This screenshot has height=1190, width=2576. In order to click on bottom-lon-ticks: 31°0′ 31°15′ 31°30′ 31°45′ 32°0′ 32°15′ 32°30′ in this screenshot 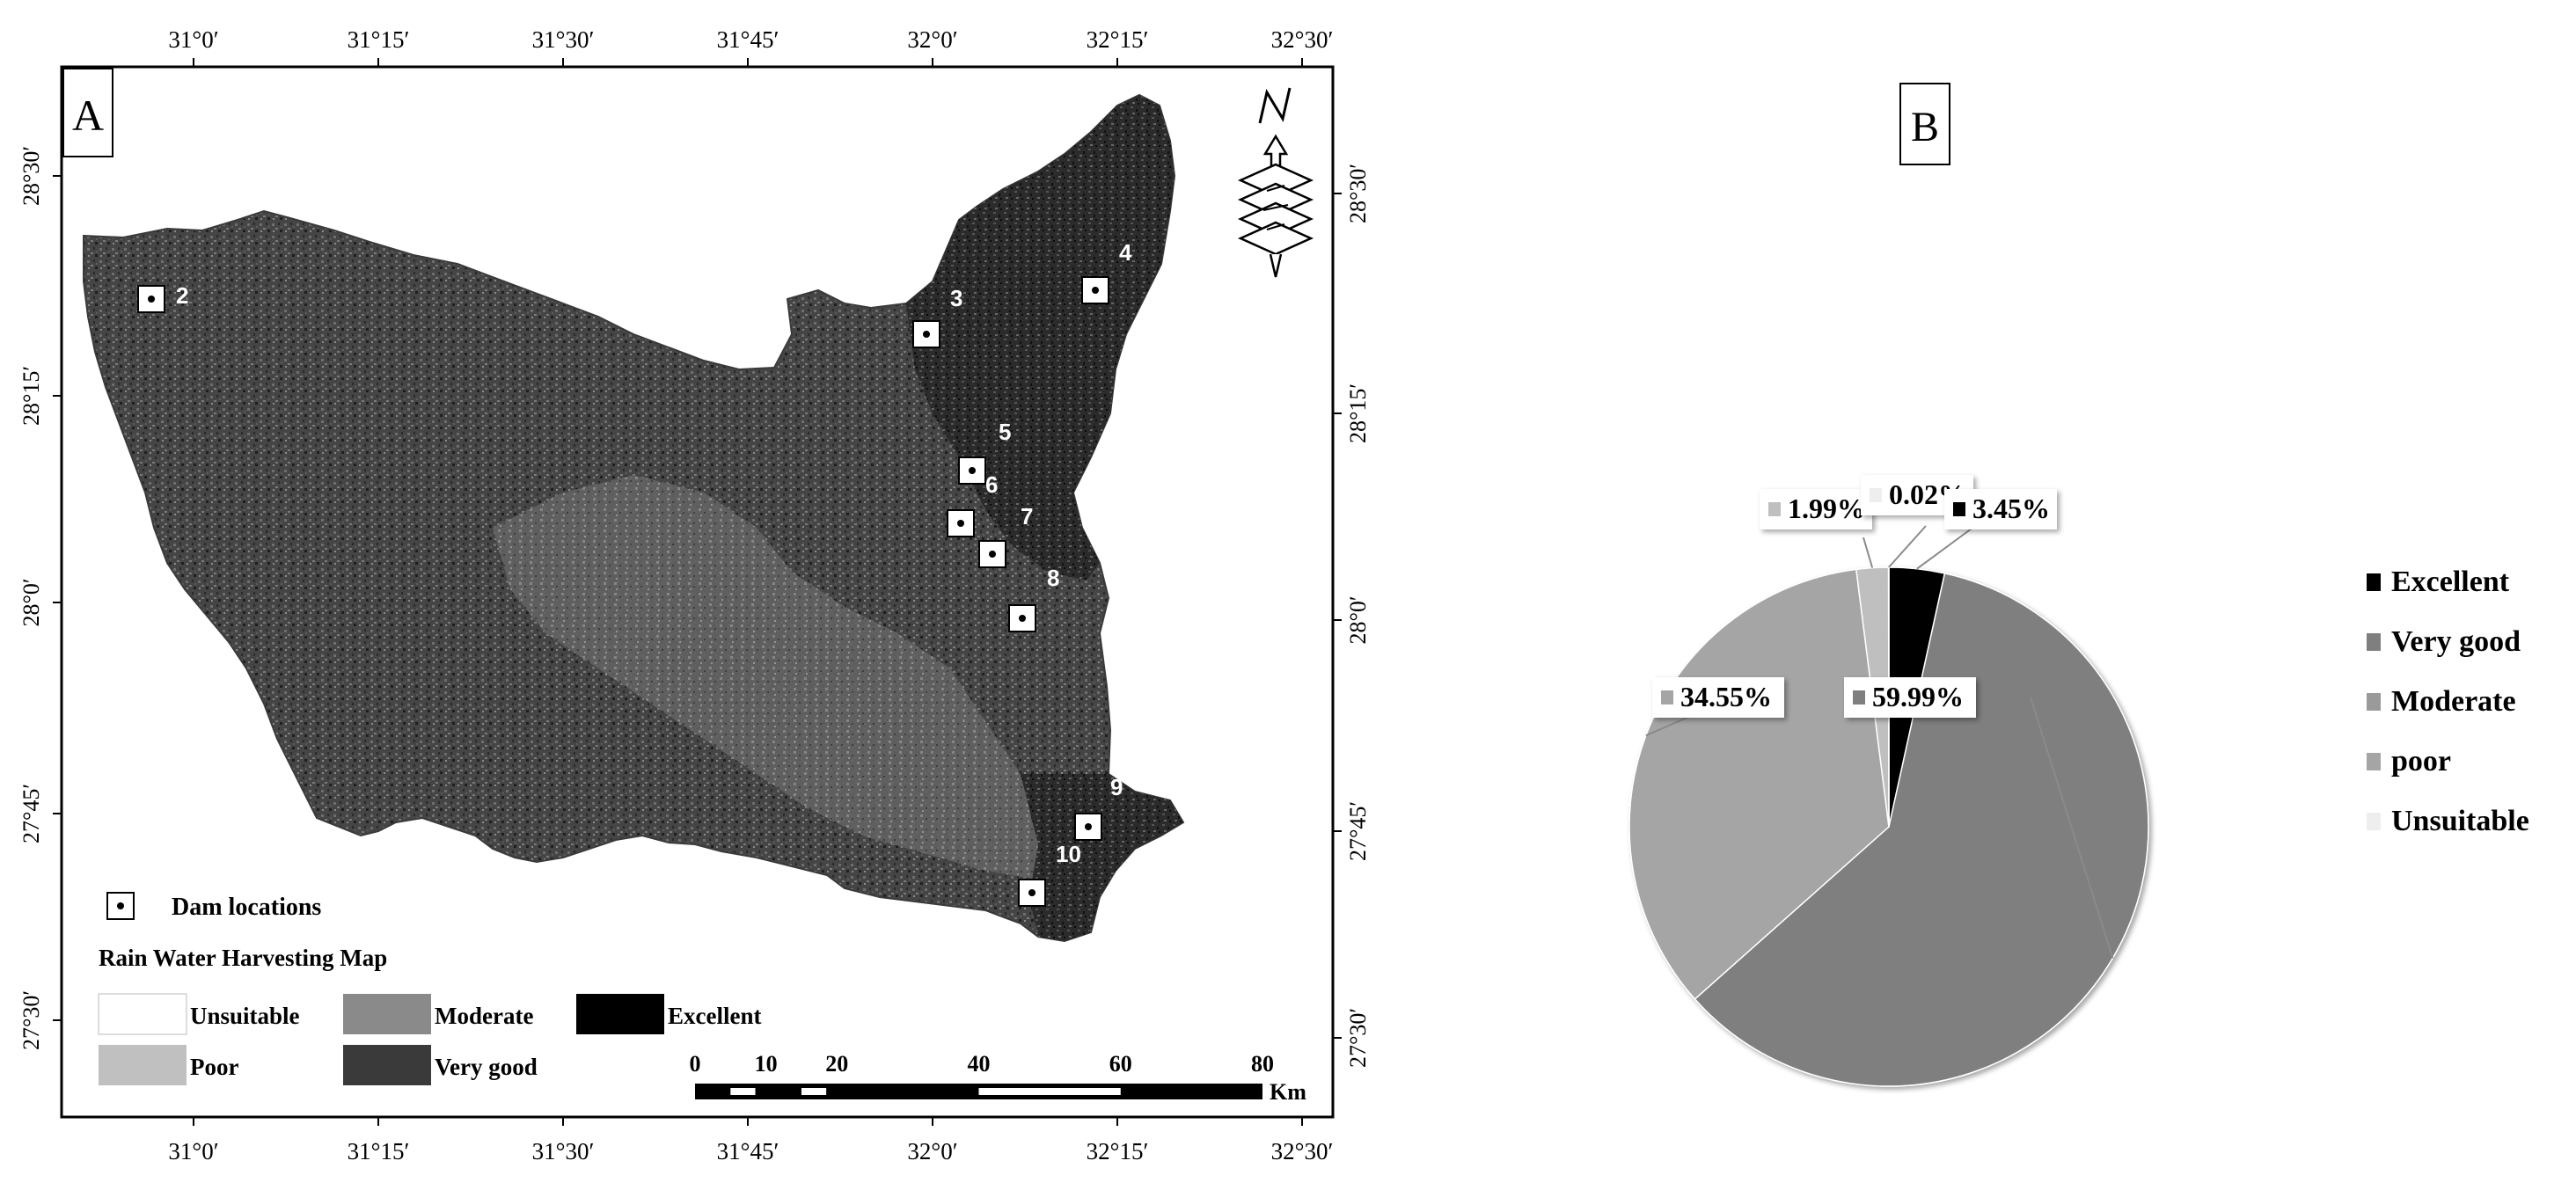, I will do `click(750, 1140)`.